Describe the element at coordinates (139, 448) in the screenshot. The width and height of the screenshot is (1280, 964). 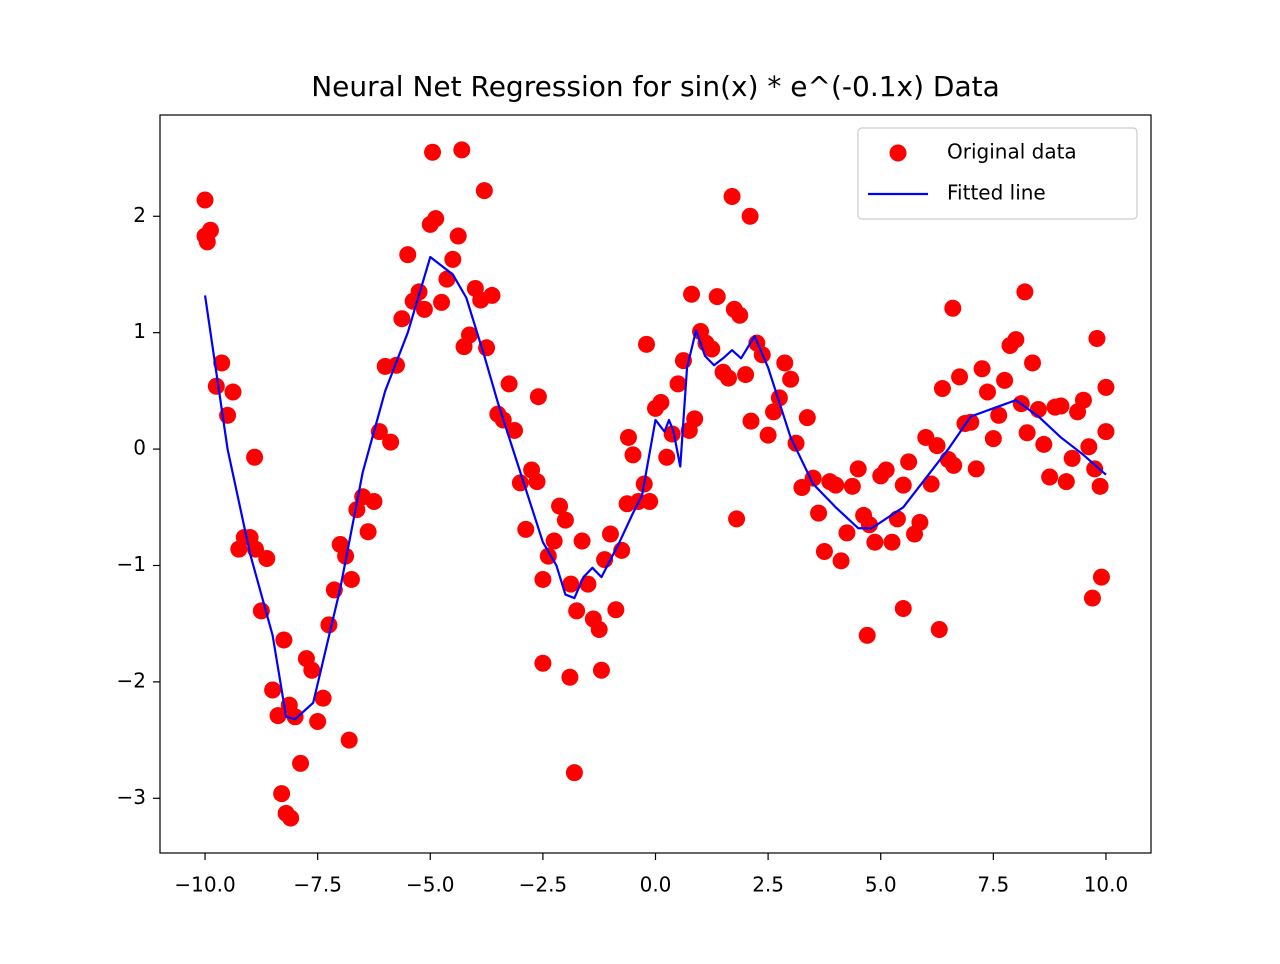
I see `y-tick-label: 0` at that location.